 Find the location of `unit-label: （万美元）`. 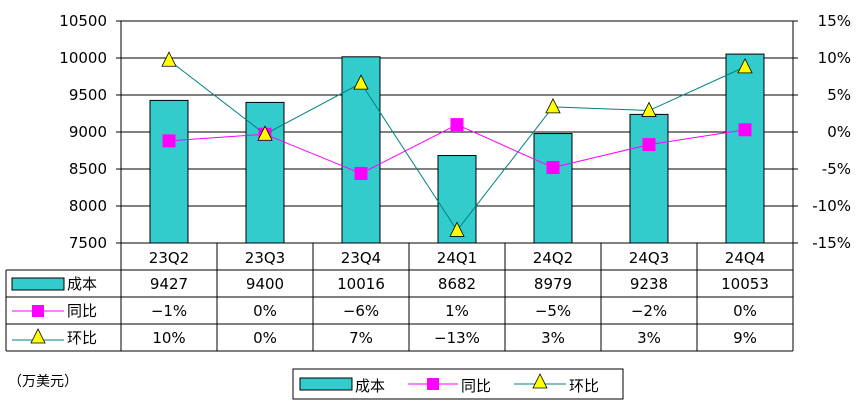

unit-label: （万美元） is located at coordinates (43, 382).